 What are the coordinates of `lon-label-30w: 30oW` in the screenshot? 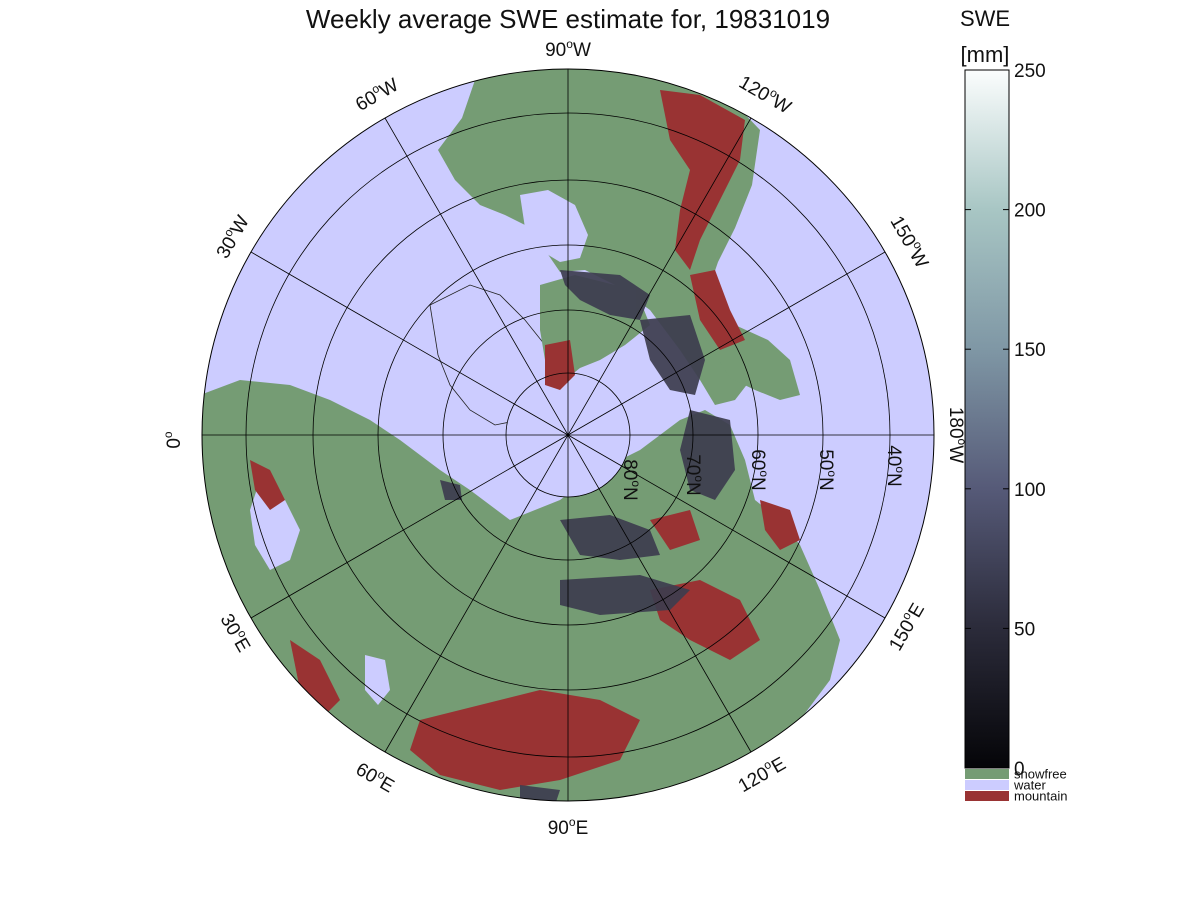 It's located at (232, 237).